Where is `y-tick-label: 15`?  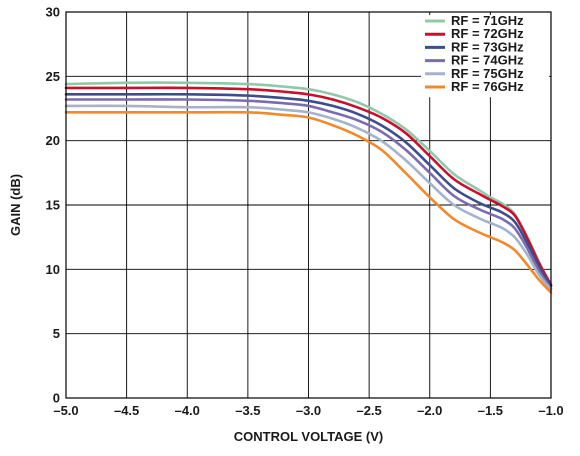 y-tick-label: 15 is located at coordinates (53, 205).